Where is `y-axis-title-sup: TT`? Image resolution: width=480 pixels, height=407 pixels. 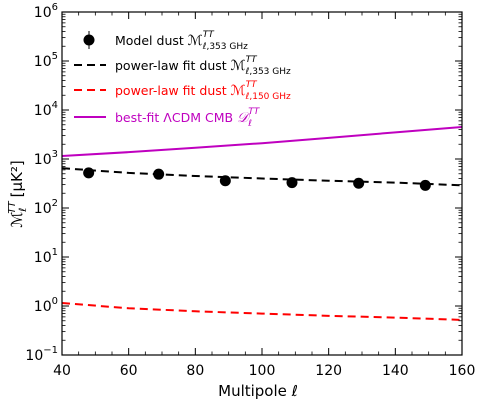 y-axis-title-sup: TT is located at coordinates (12, 206).